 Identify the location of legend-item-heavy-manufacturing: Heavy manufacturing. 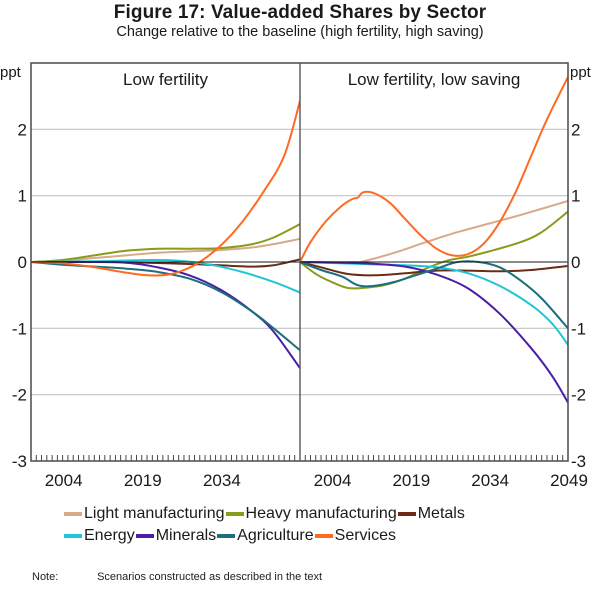
(311, 514).